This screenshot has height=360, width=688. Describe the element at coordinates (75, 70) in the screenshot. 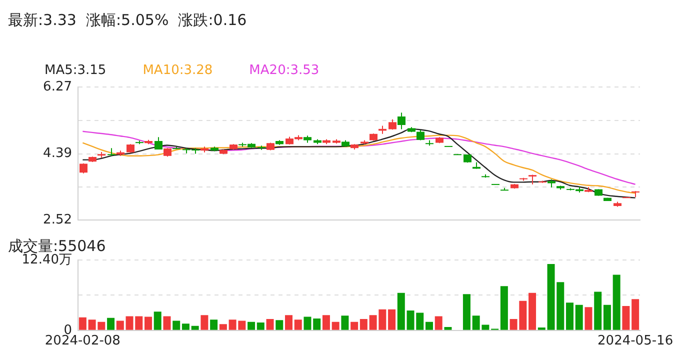

I see `text: MA5:3.15` at that location.